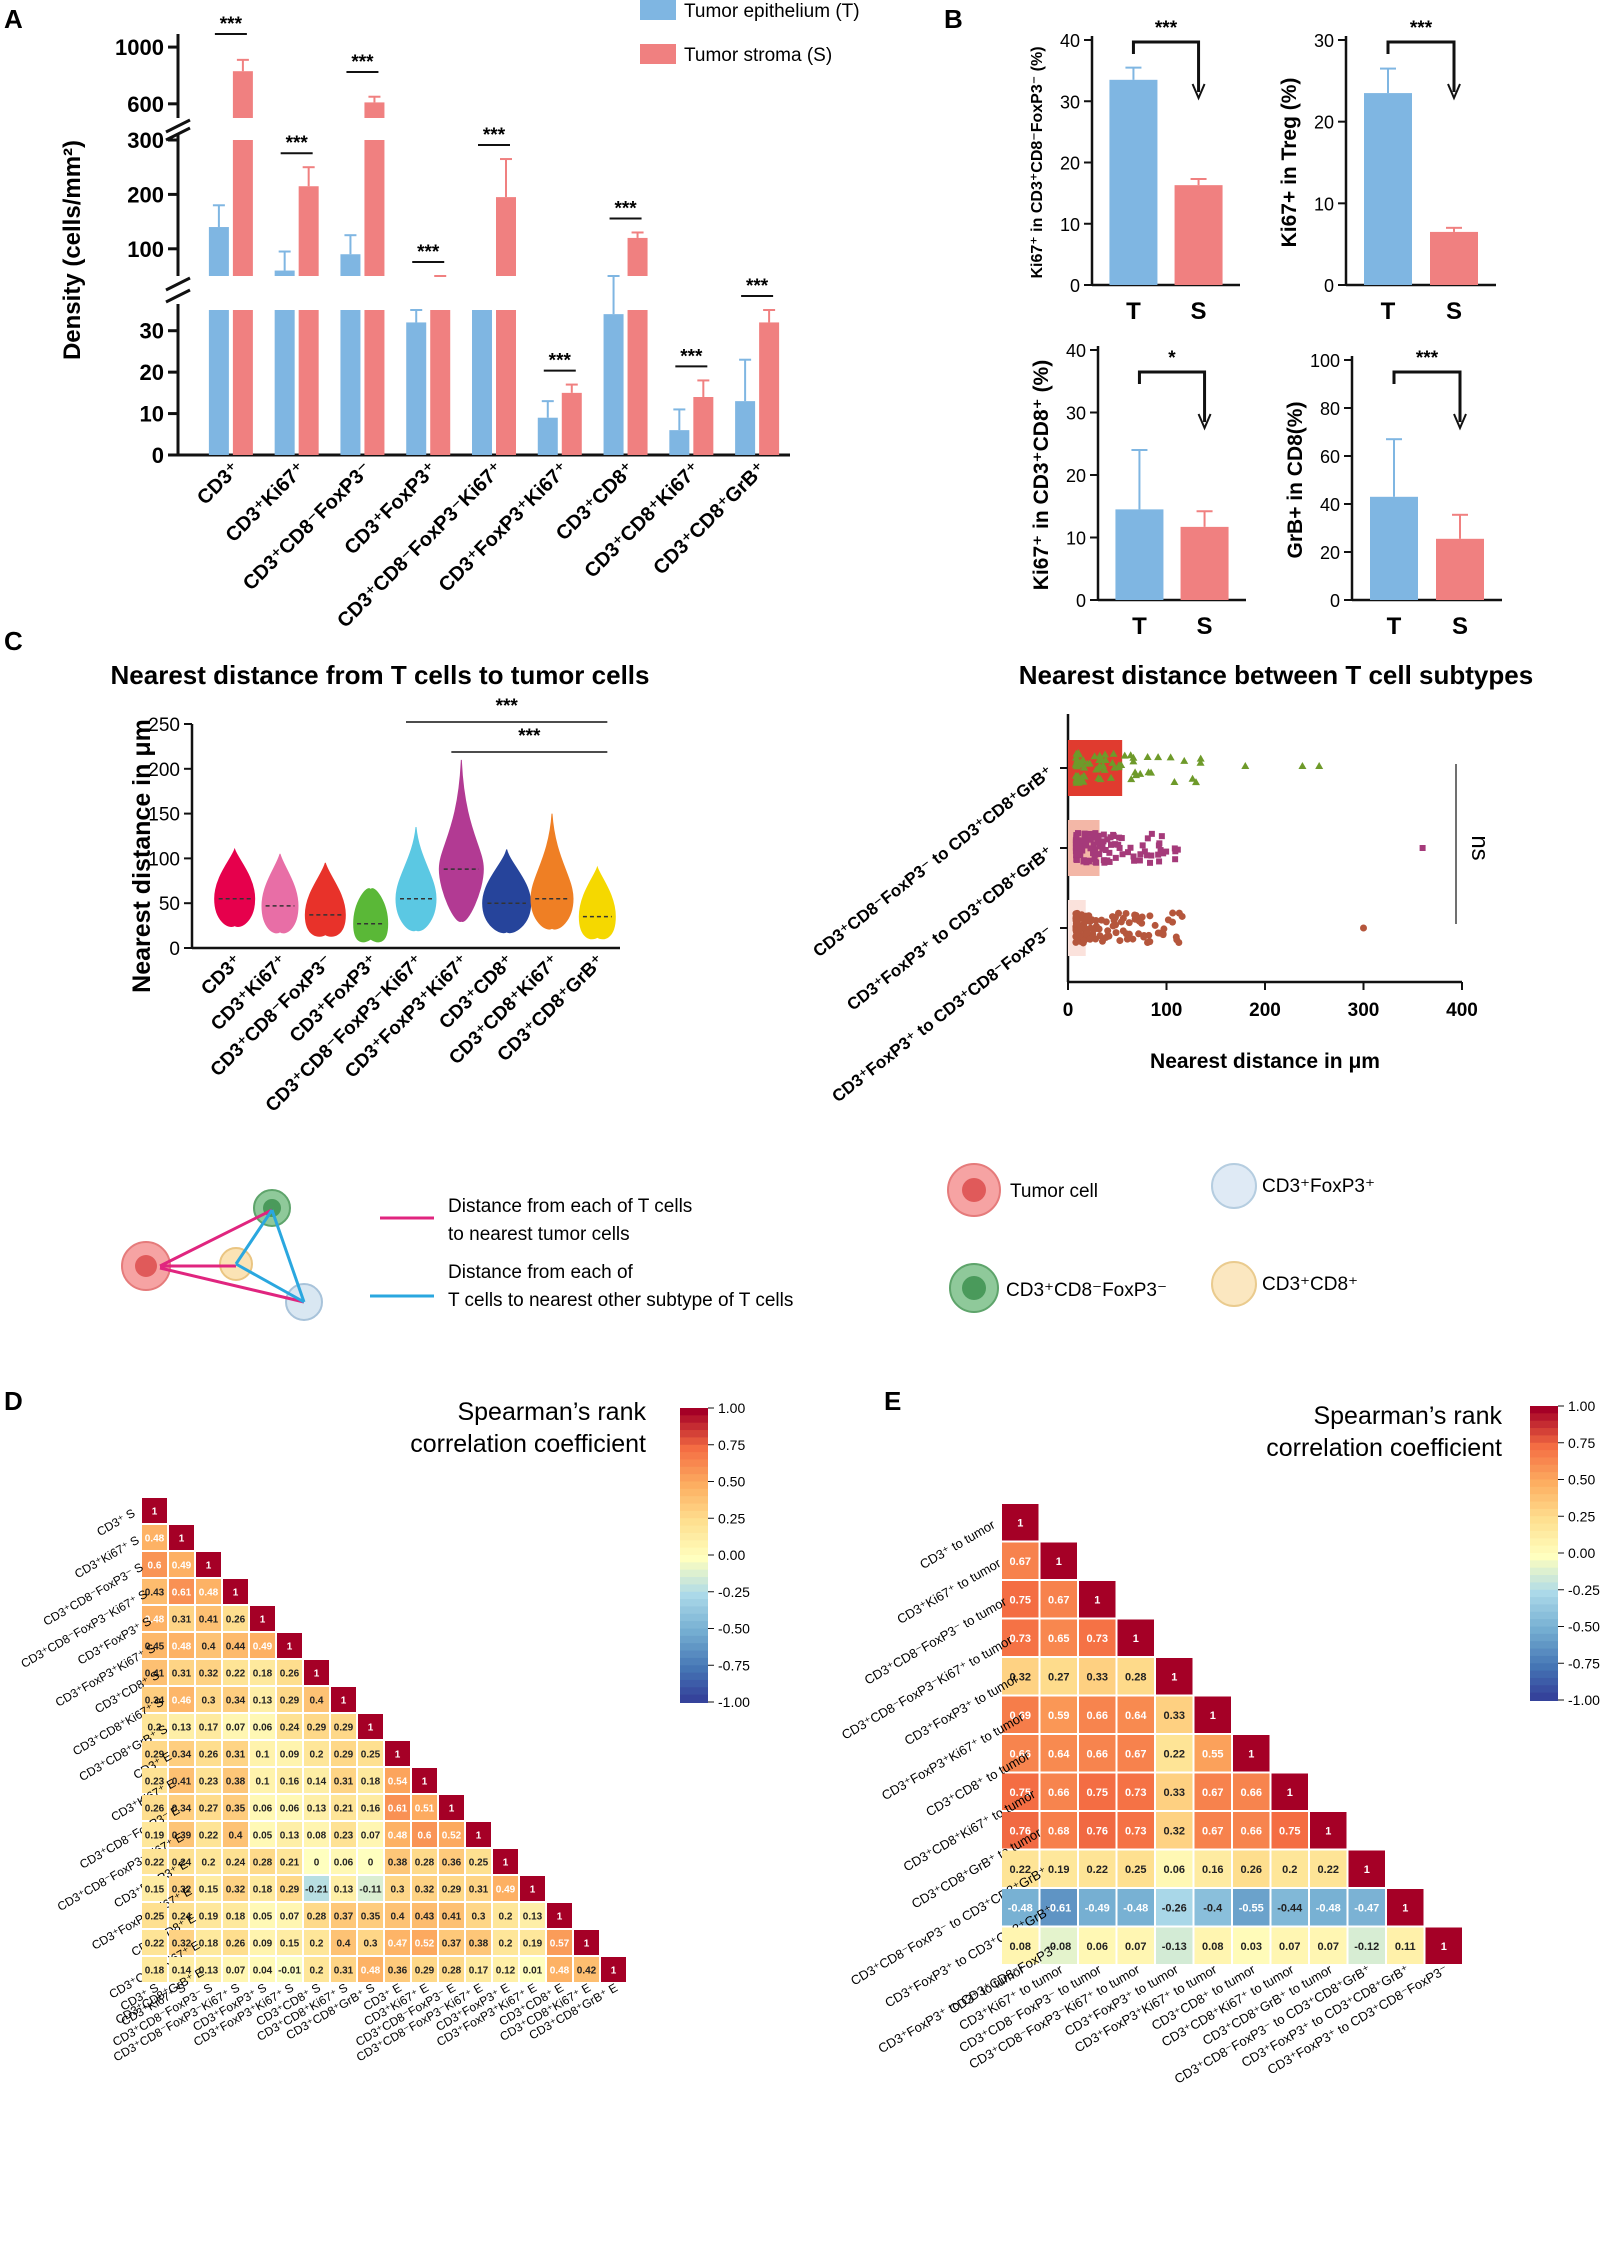 The height and width of the screenshot is (2249, 1602). Describe the element at coordinates (734, 1629) in the screenshot. I see `colorbar-label: -0.50` at that location.